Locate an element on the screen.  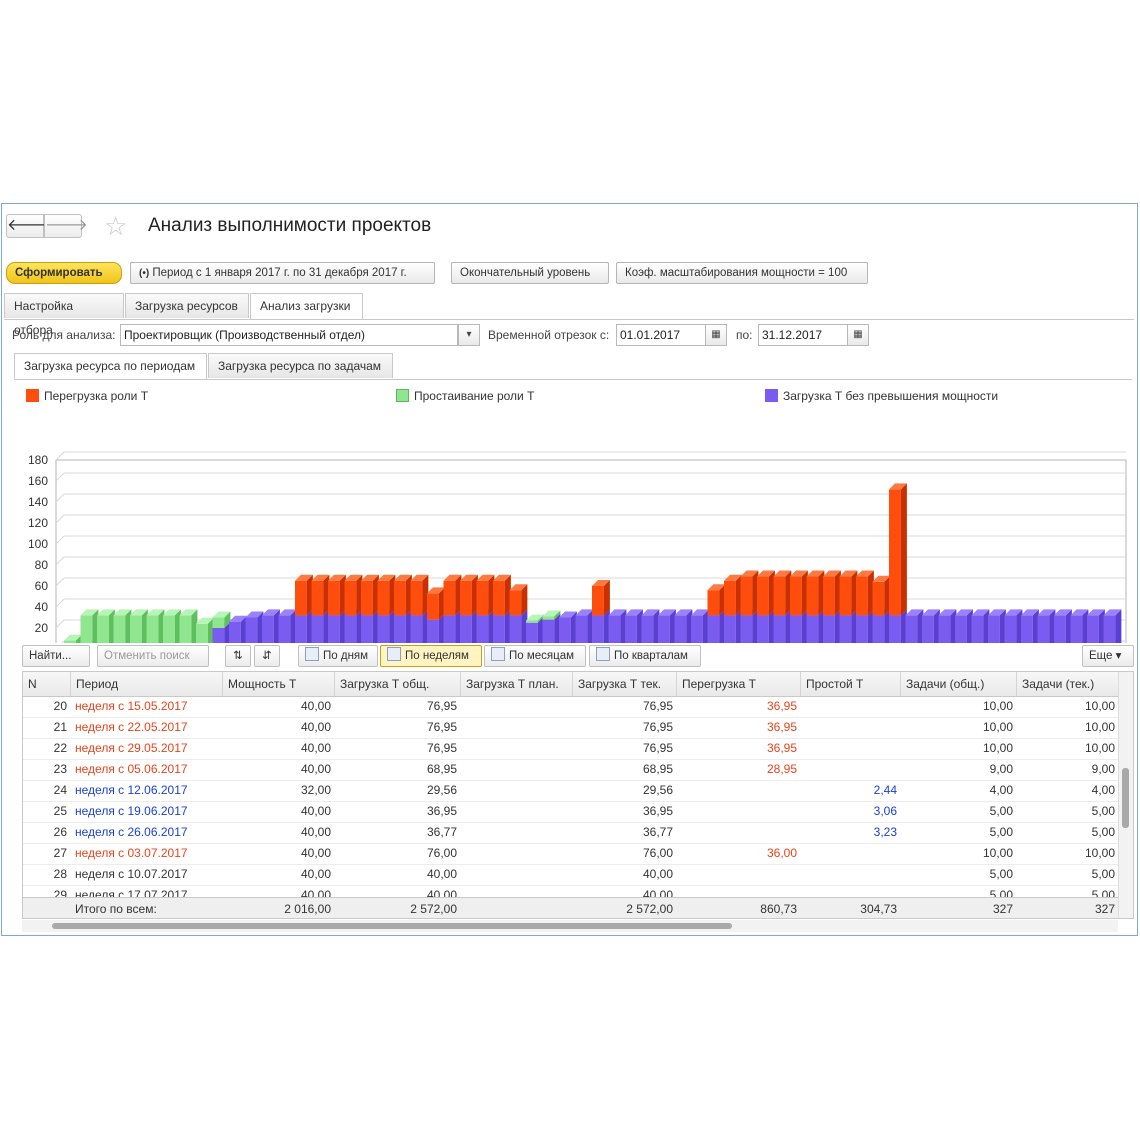
sort-desc-icon: ⇵ is located at coordinates (267, 656).